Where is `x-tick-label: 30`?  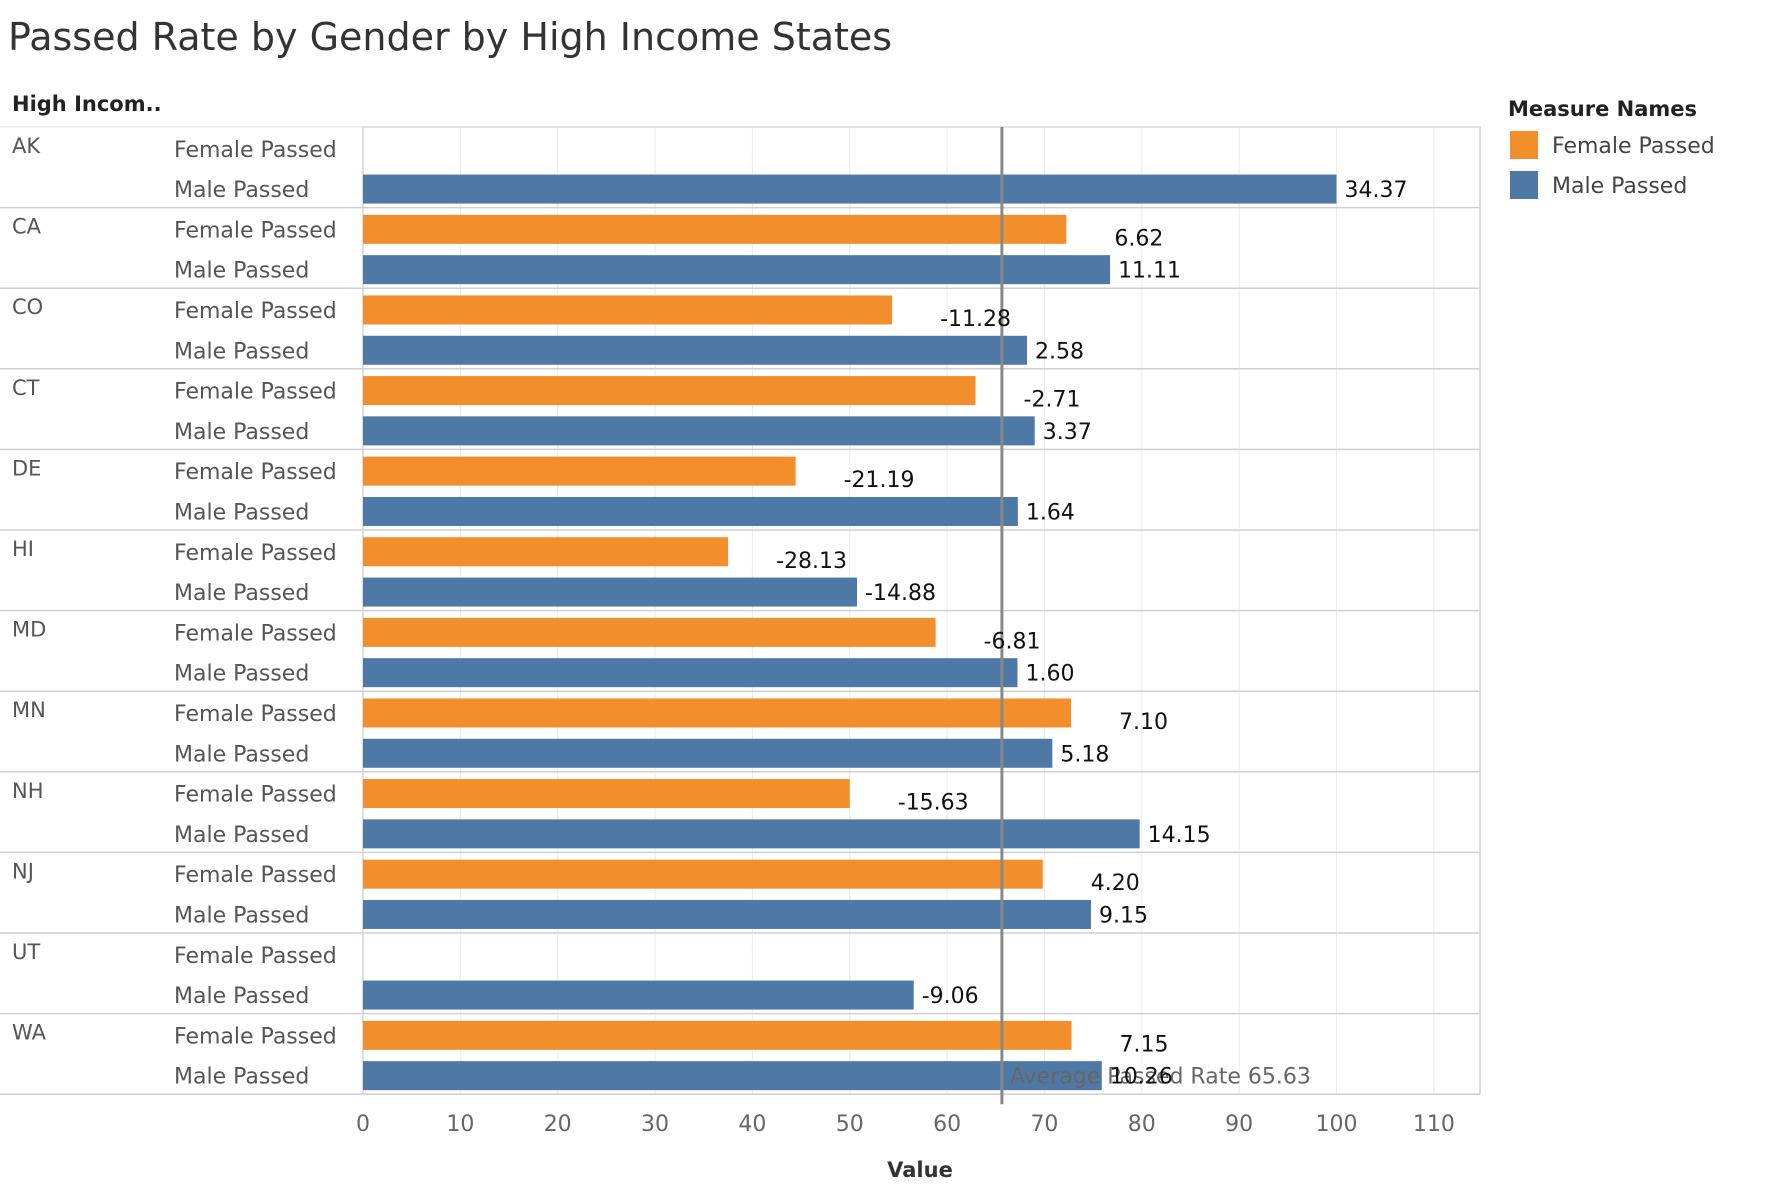 x-tick-label: 30 is located at coordinates (655, 1124).